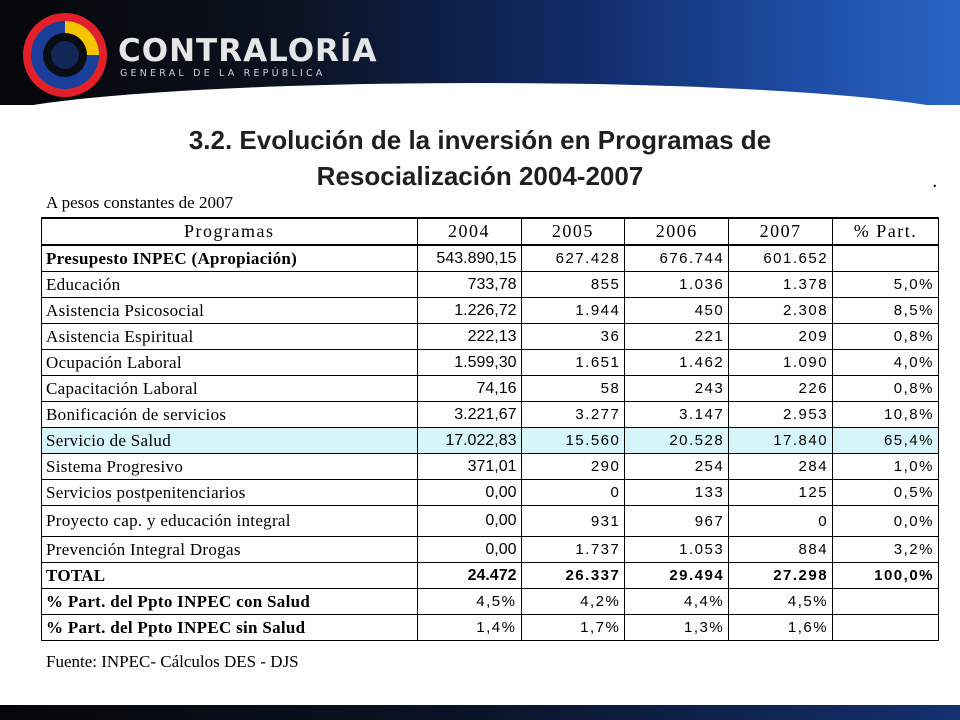 The width and height of the screenshot is (960, 720). What do you see at coordinates (885, 231) in the screenshot?
I see `column-header: % Part.` at bounding box center [885, 231].